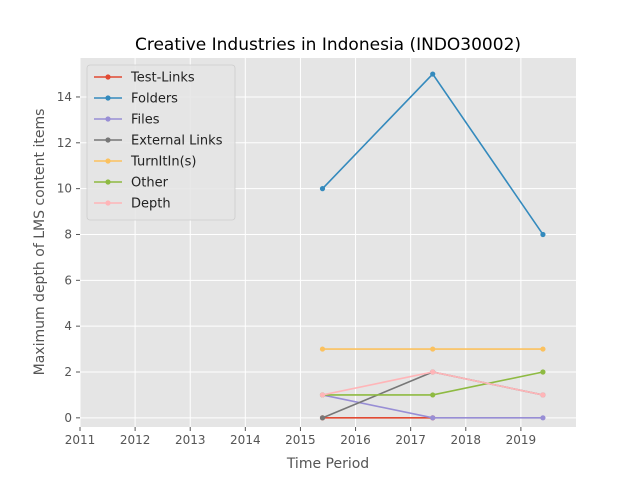 The height and width of the screenshot is (480, 640). What do you see at coordinates (466, 440) in the screenshot?
I see `x-tick-label: 2018` at bounding box center [466, 440].